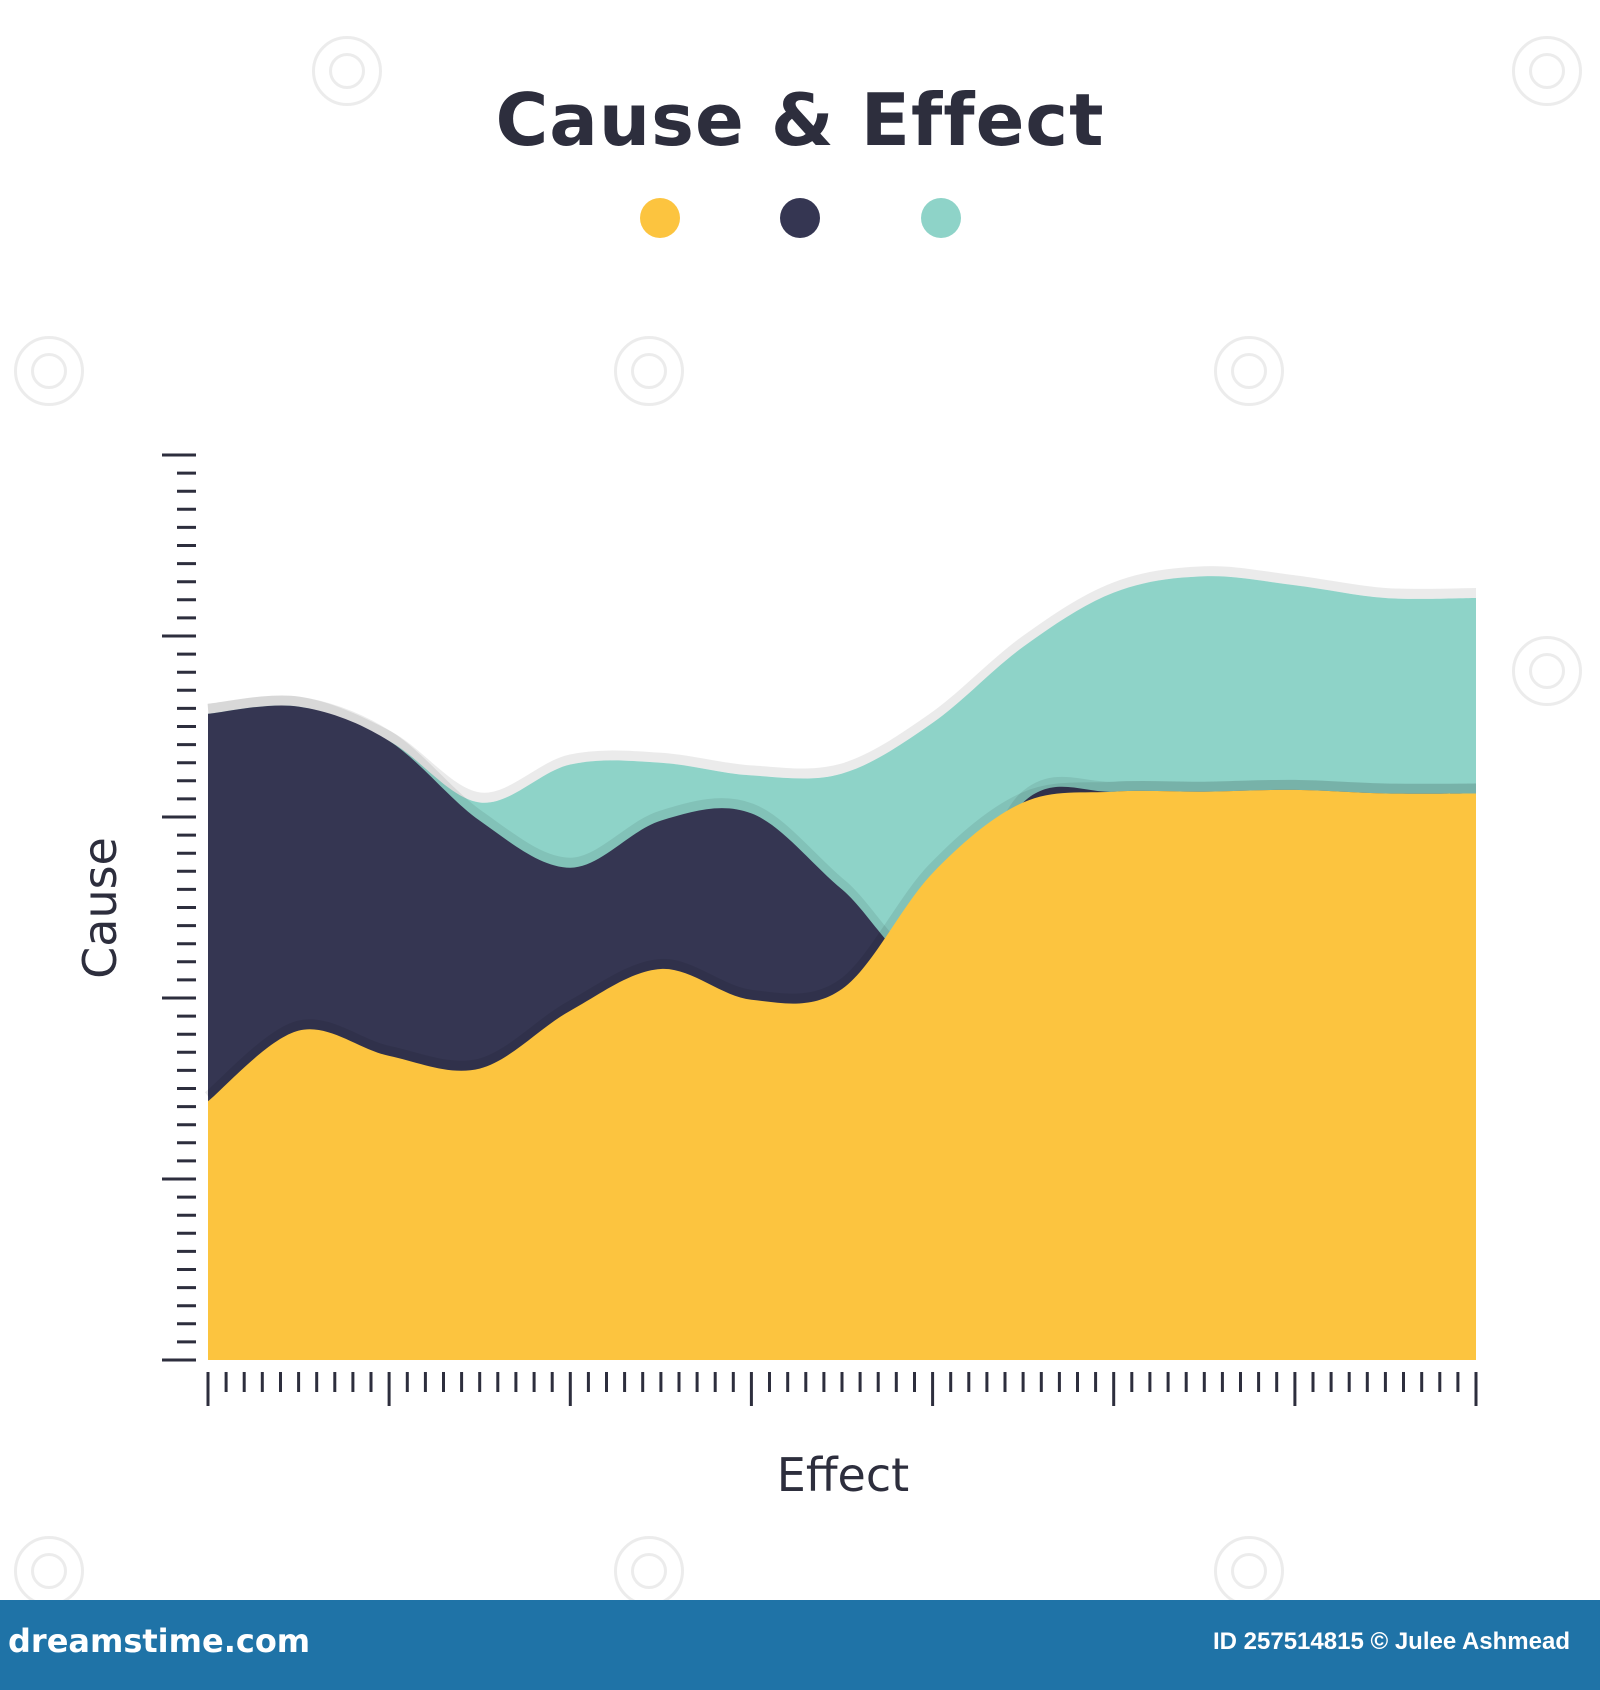 The image size is (1600, 1690). I want to click on legend-dot-navy, so click(800, 218).